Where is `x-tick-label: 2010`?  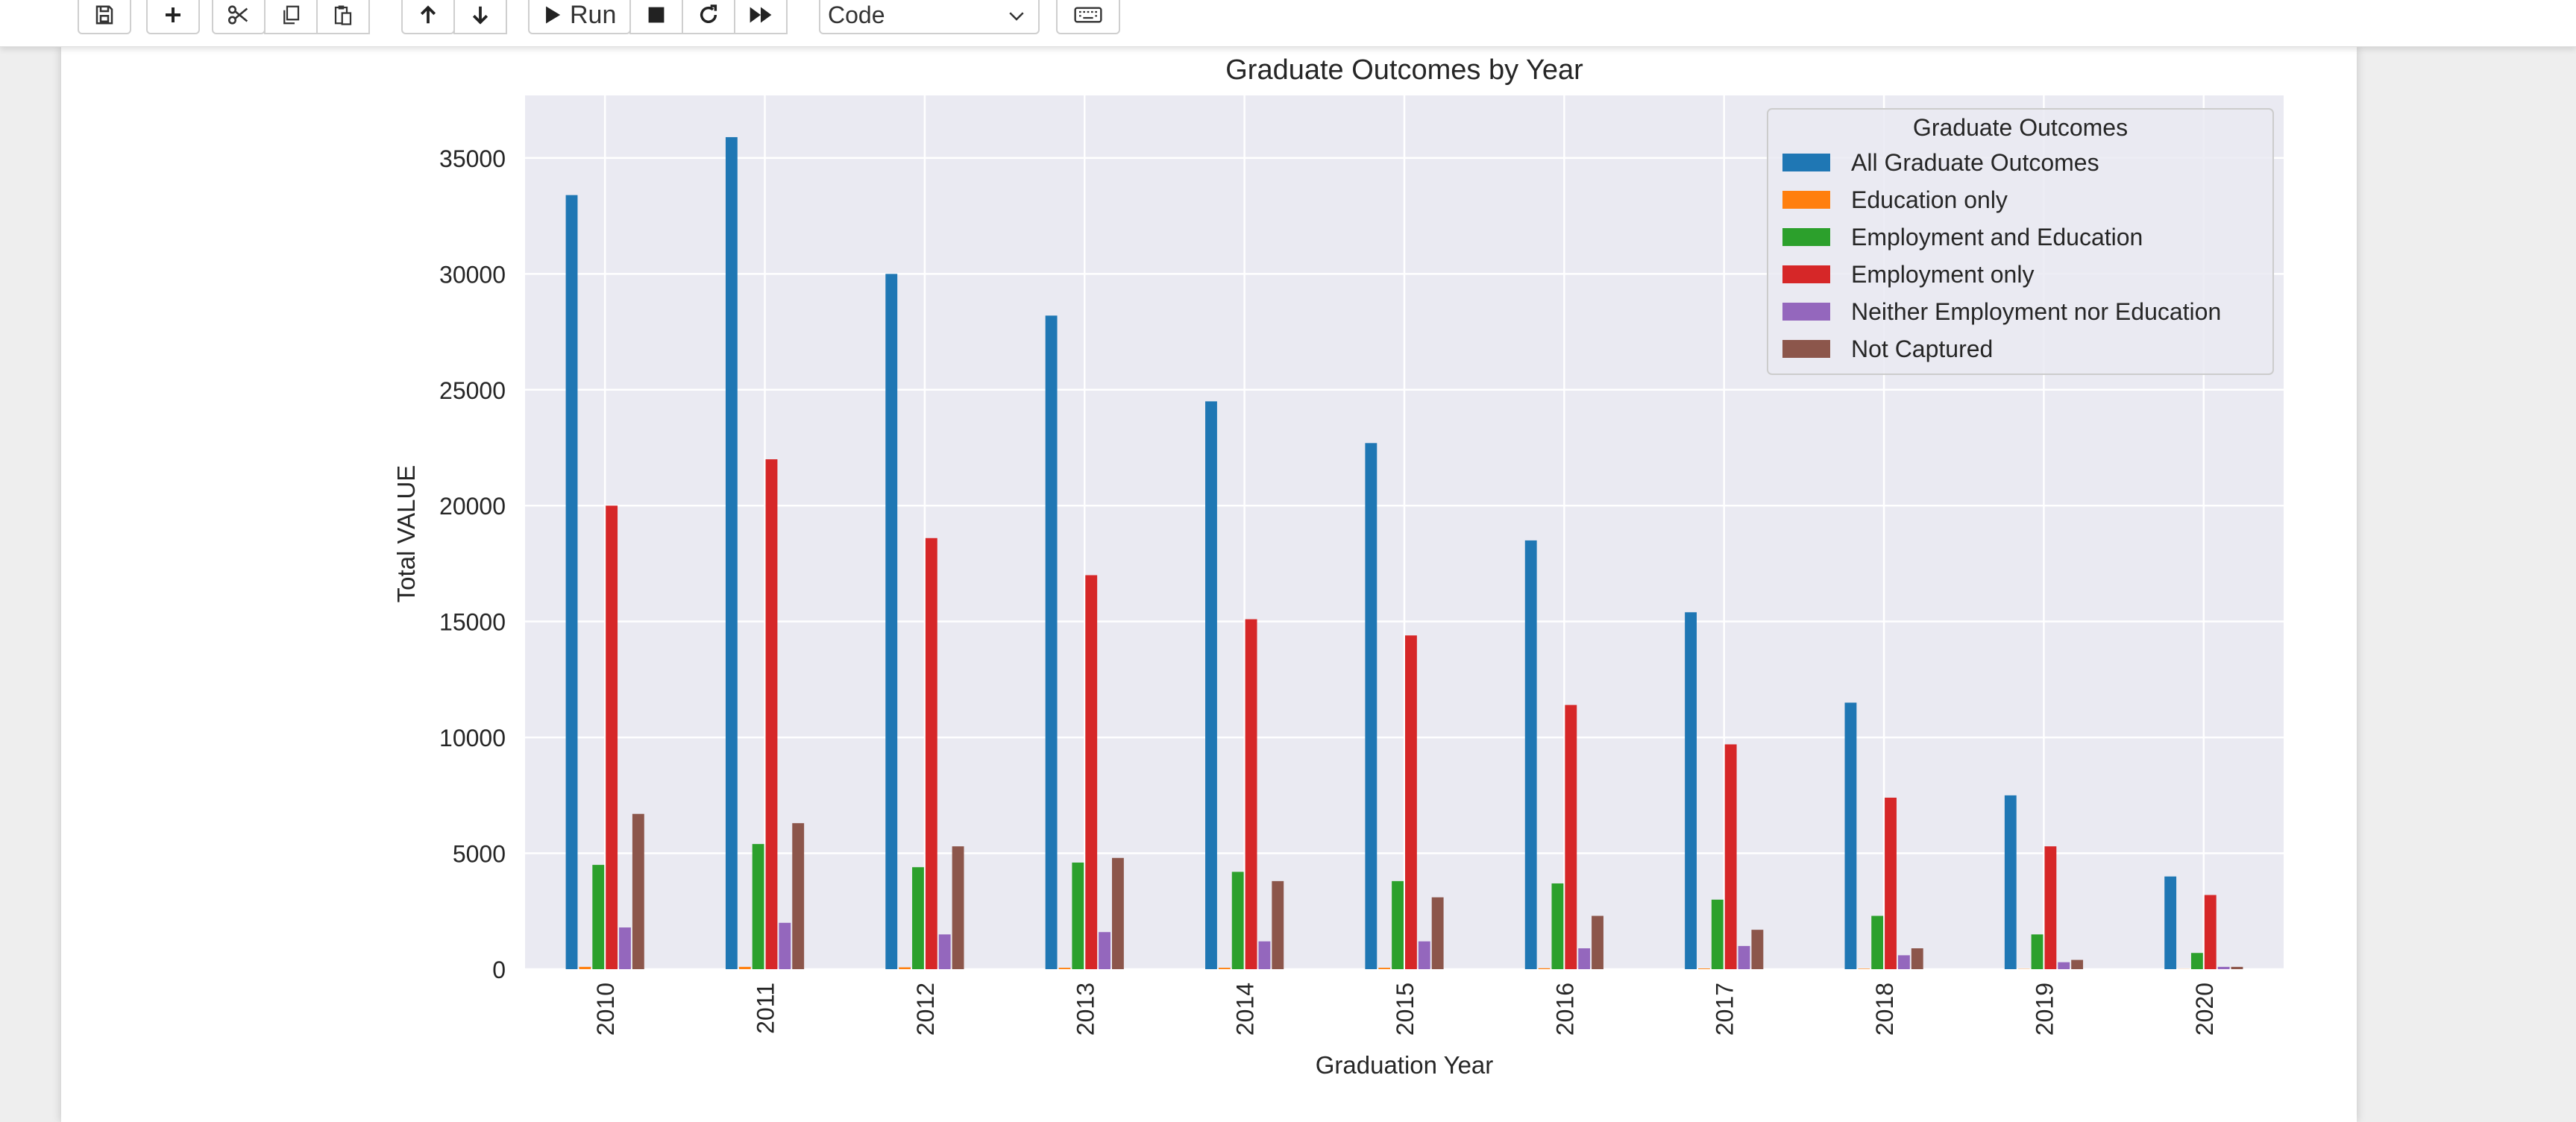
x-tick-label: 2010 is located at coordinates (605, 1009).